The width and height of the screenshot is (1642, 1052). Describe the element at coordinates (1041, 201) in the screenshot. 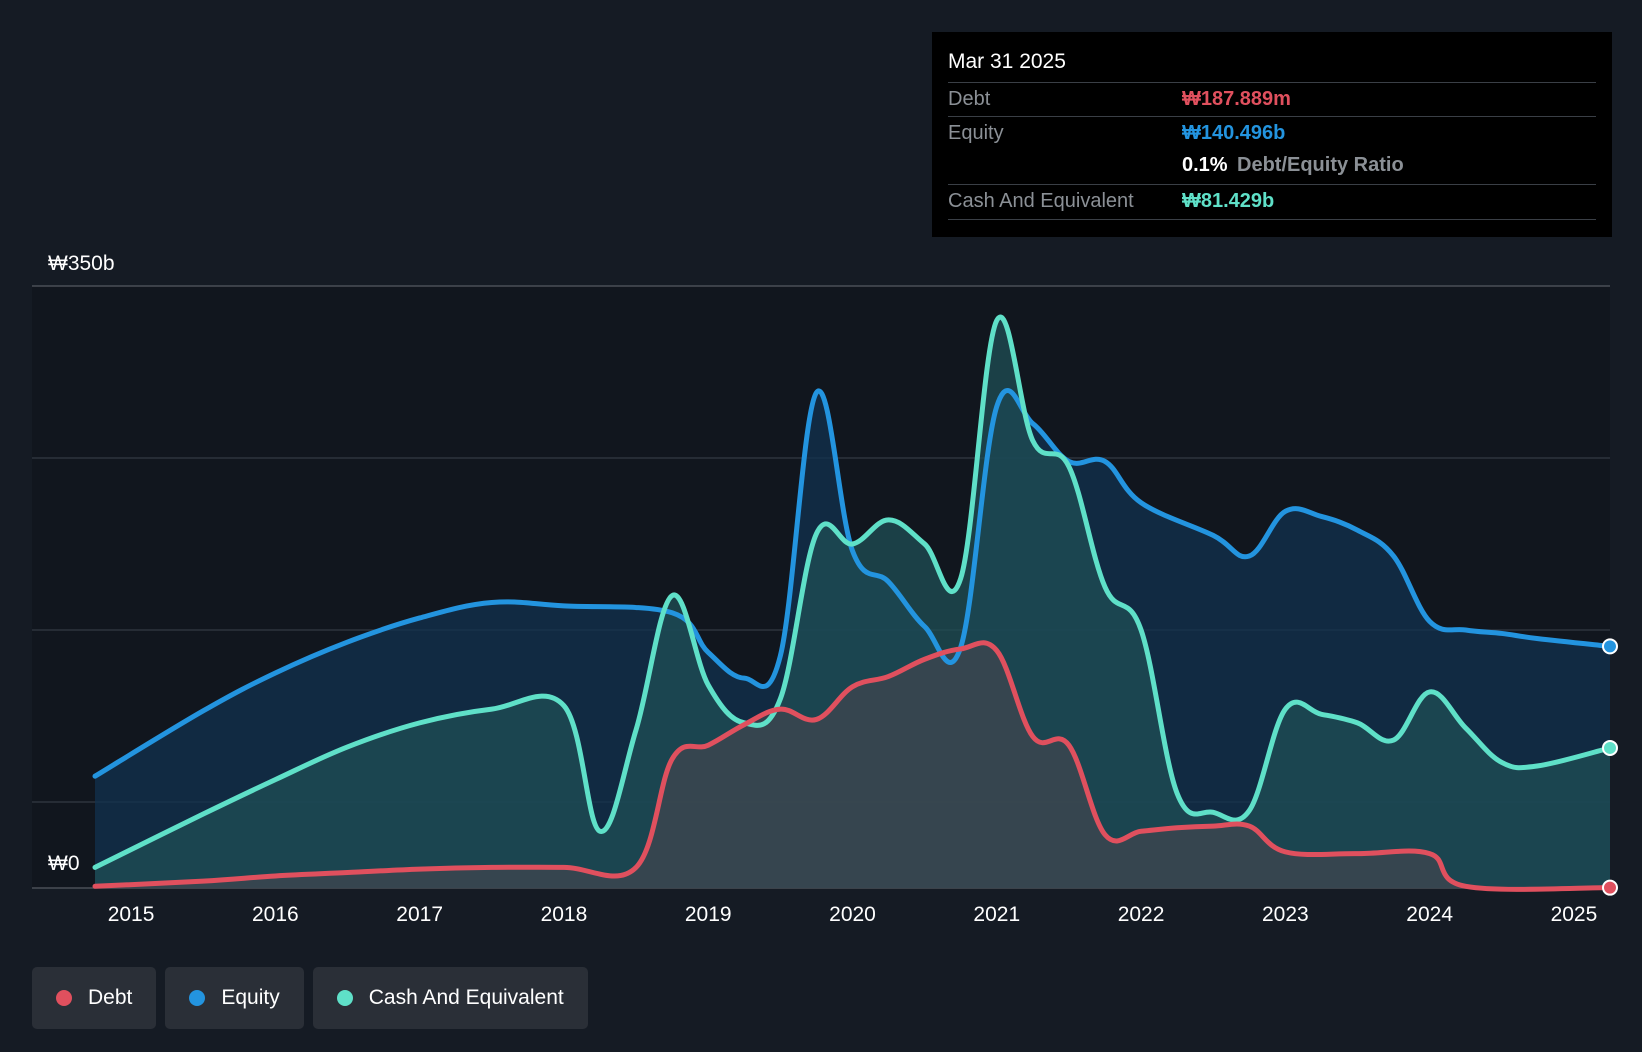

I see `tooltip-cash-label: Cash And Equivalent` at that location.